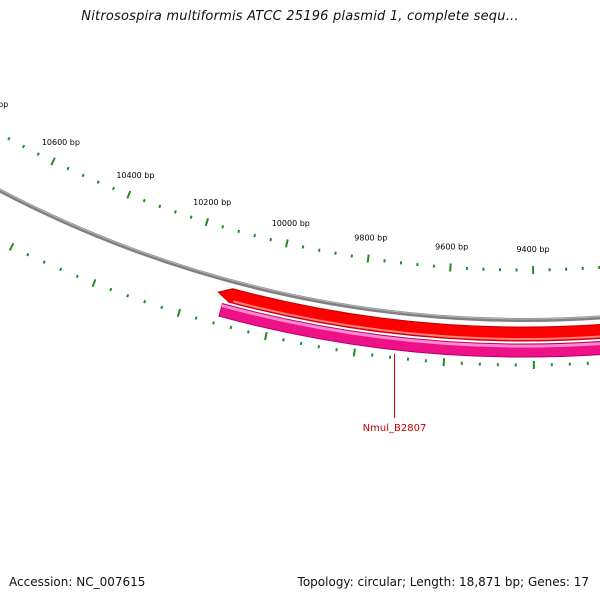  Describe the element at coordinates (395, 428) in the screenshot. I see `gene-label-nmul-b2807: Nmul_B2807` at that location.